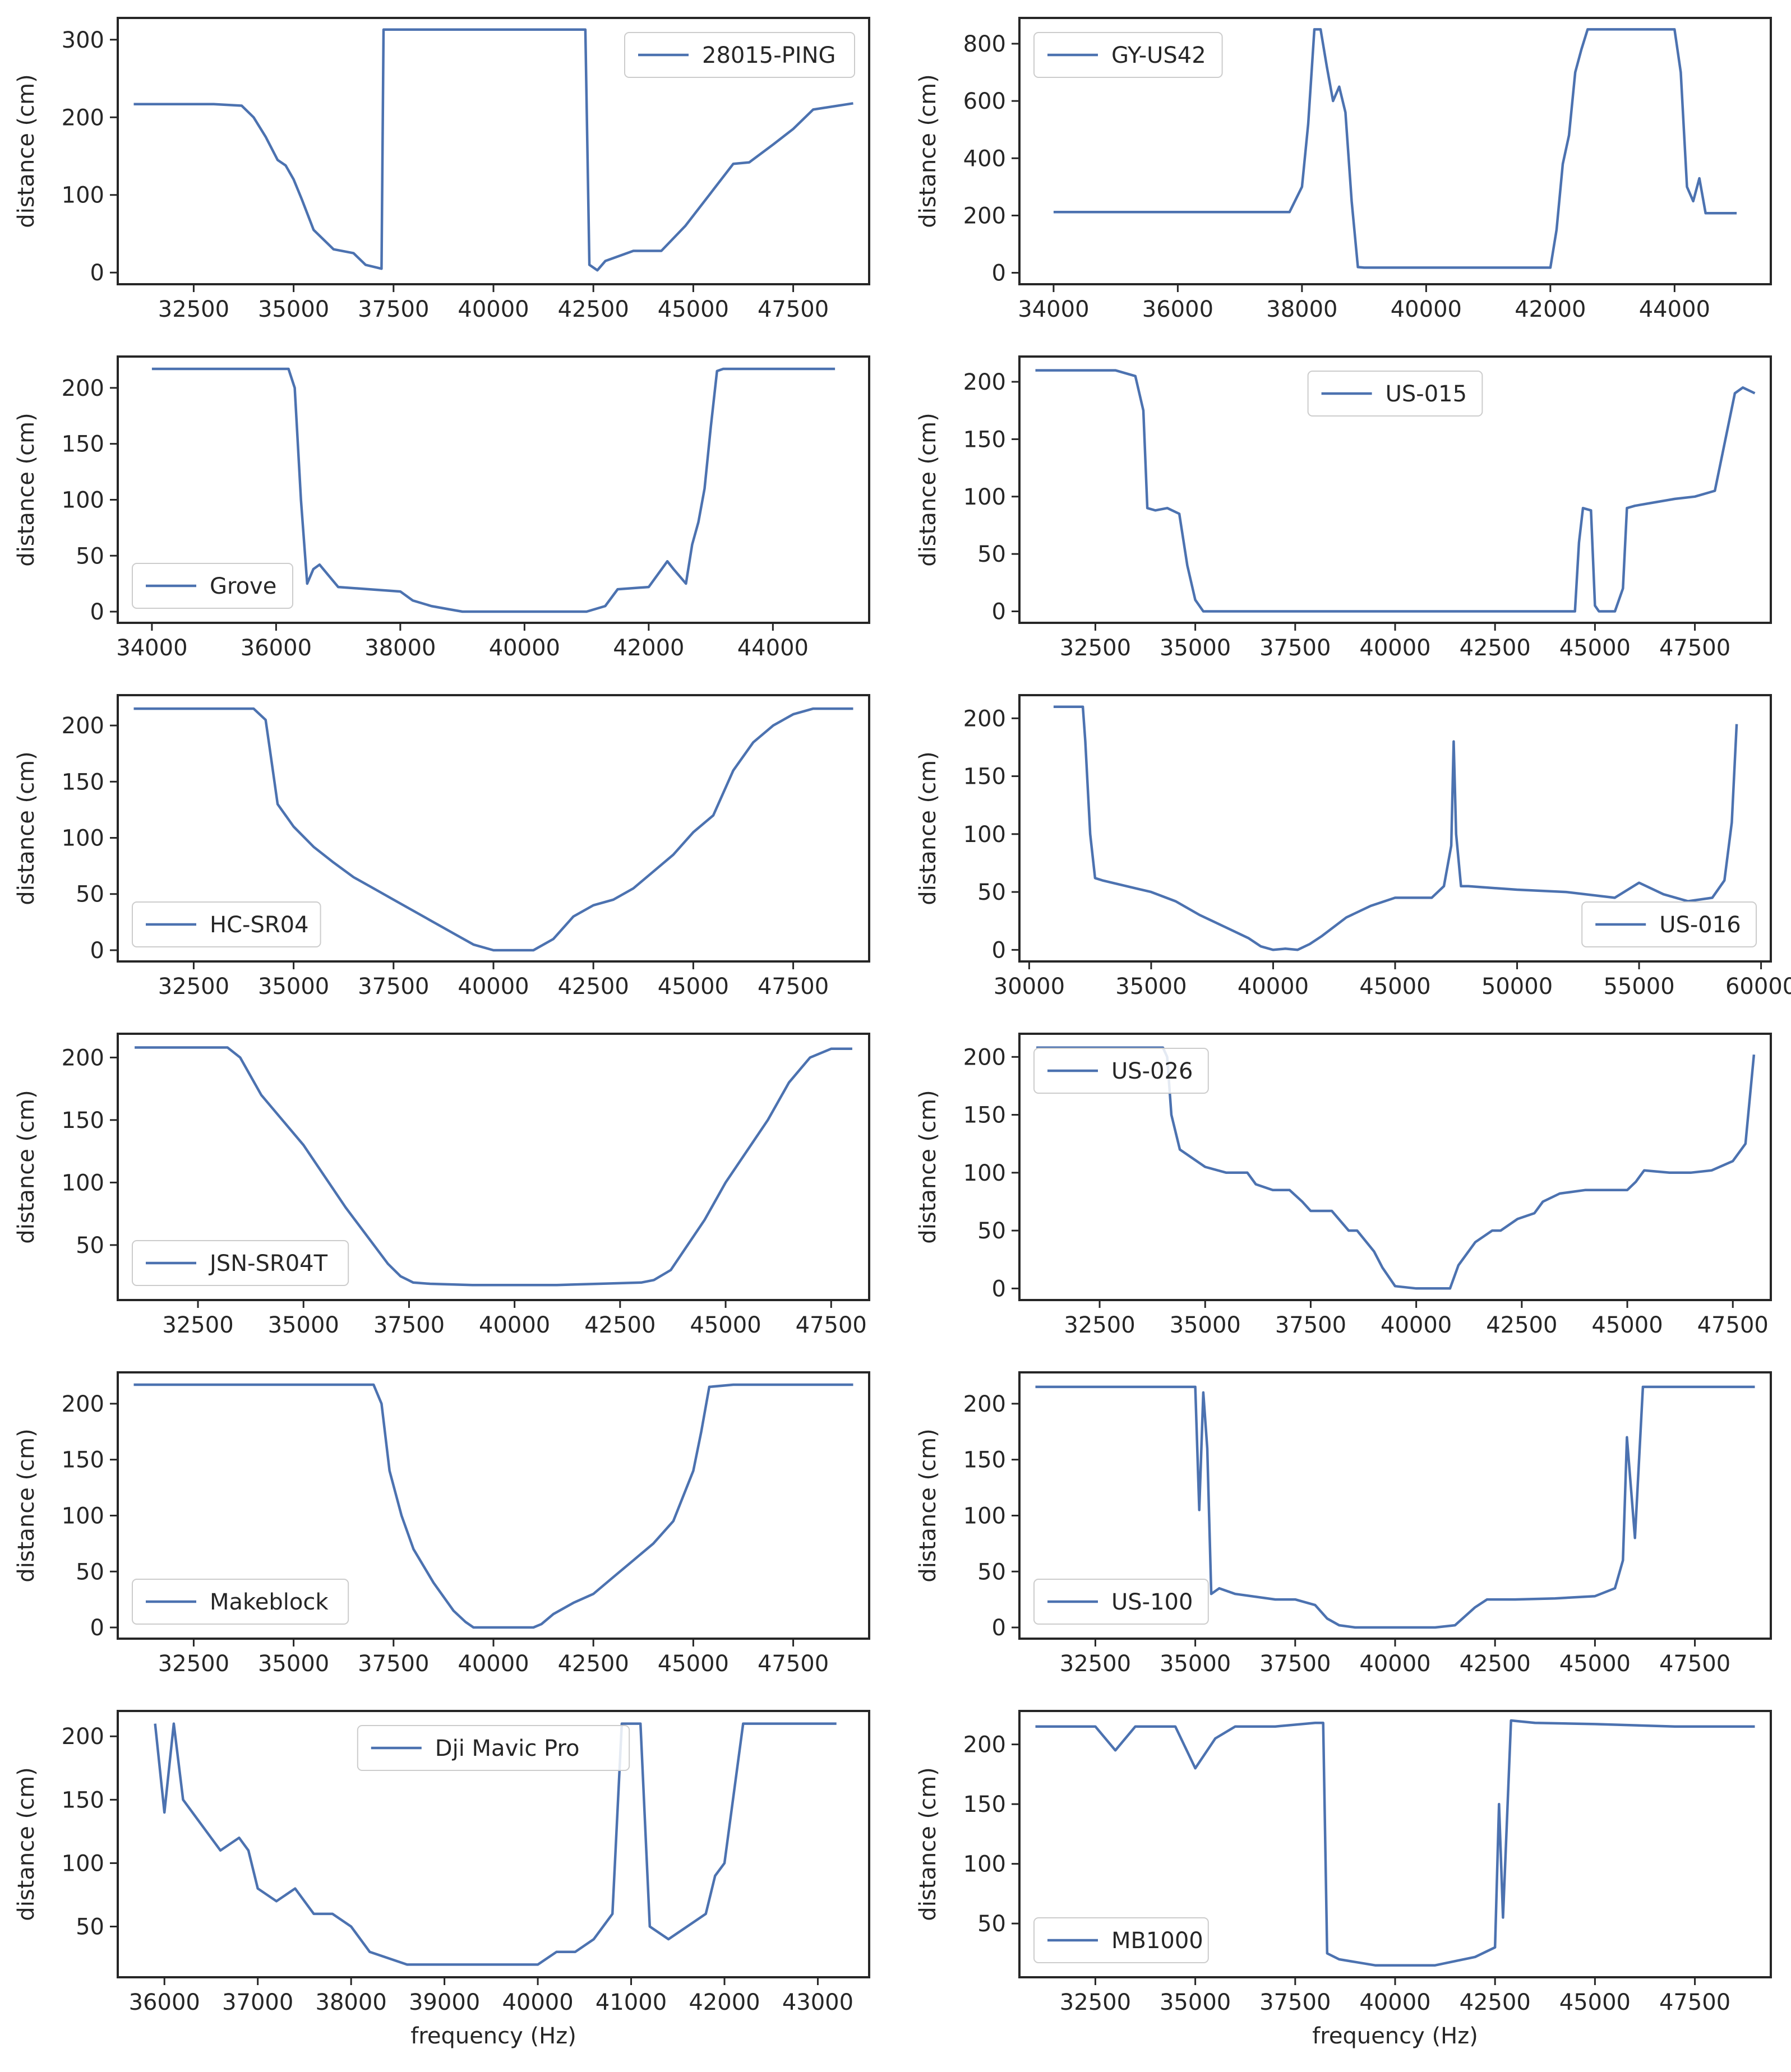 This screenshot has width=1791, height=2072. I want to click on p2-xtick-label-5: 44000, so click(773, 648).